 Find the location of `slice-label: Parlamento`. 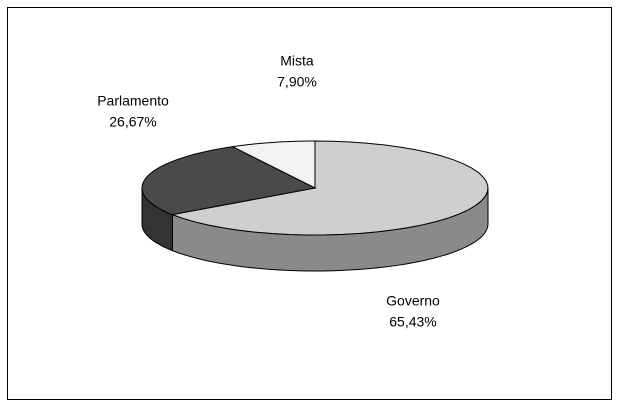

slice-label: Parlamento is located at coordinates (133, 101).